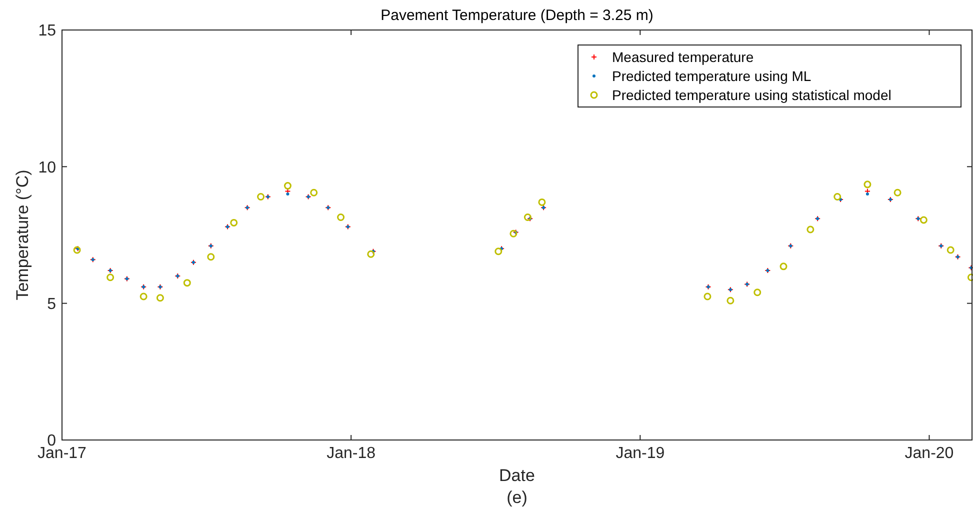 The image size is (973, 513). I want to click on text: (e), so click(517, 497).